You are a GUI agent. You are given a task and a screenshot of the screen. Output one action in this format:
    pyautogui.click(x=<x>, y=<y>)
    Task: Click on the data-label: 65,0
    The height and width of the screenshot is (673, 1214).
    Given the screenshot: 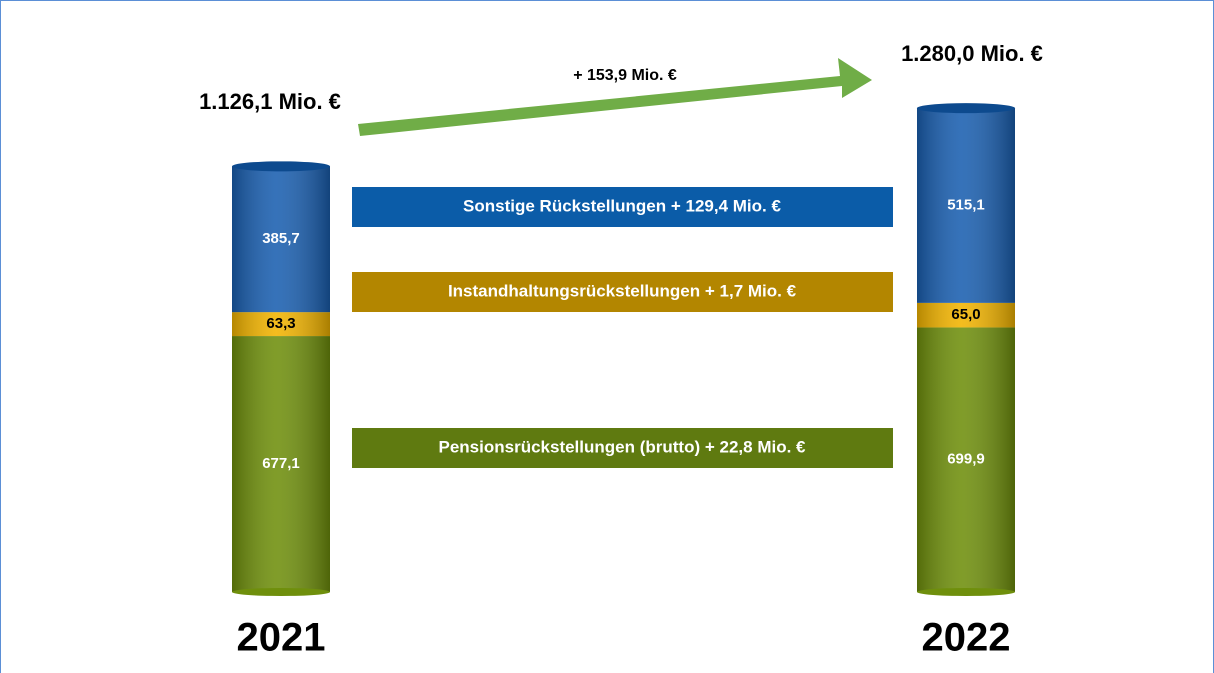 What is the action you would take?
    pyautogui.click(x=965, y=314)
    